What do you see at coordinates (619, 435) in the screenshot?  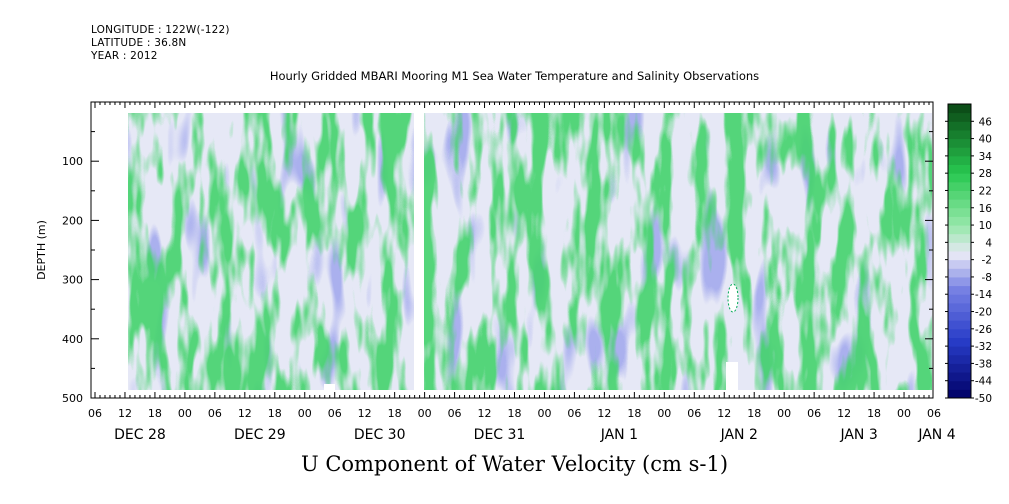 I see `x-day-label: JAN 1` at bounding box center [619, 435].